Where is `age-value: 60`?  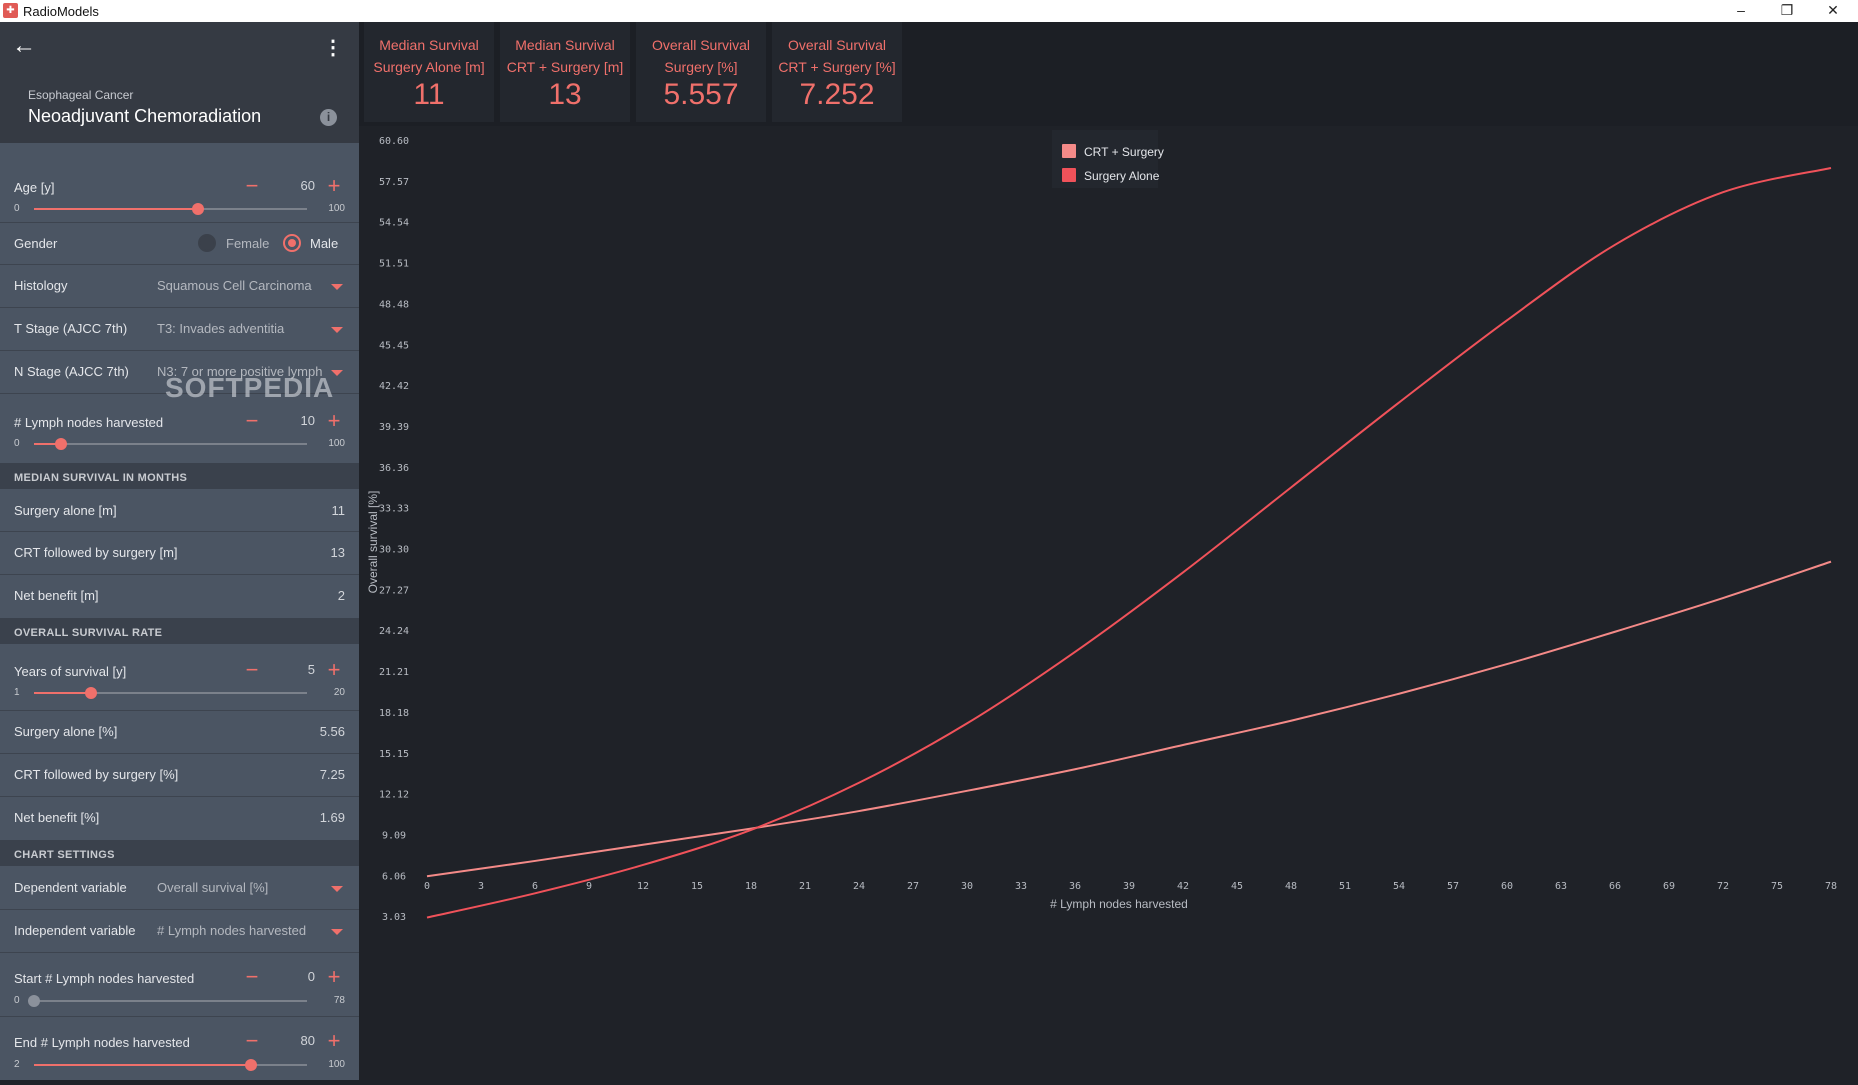 age-value: 60 is located at coordinates (307, 185).